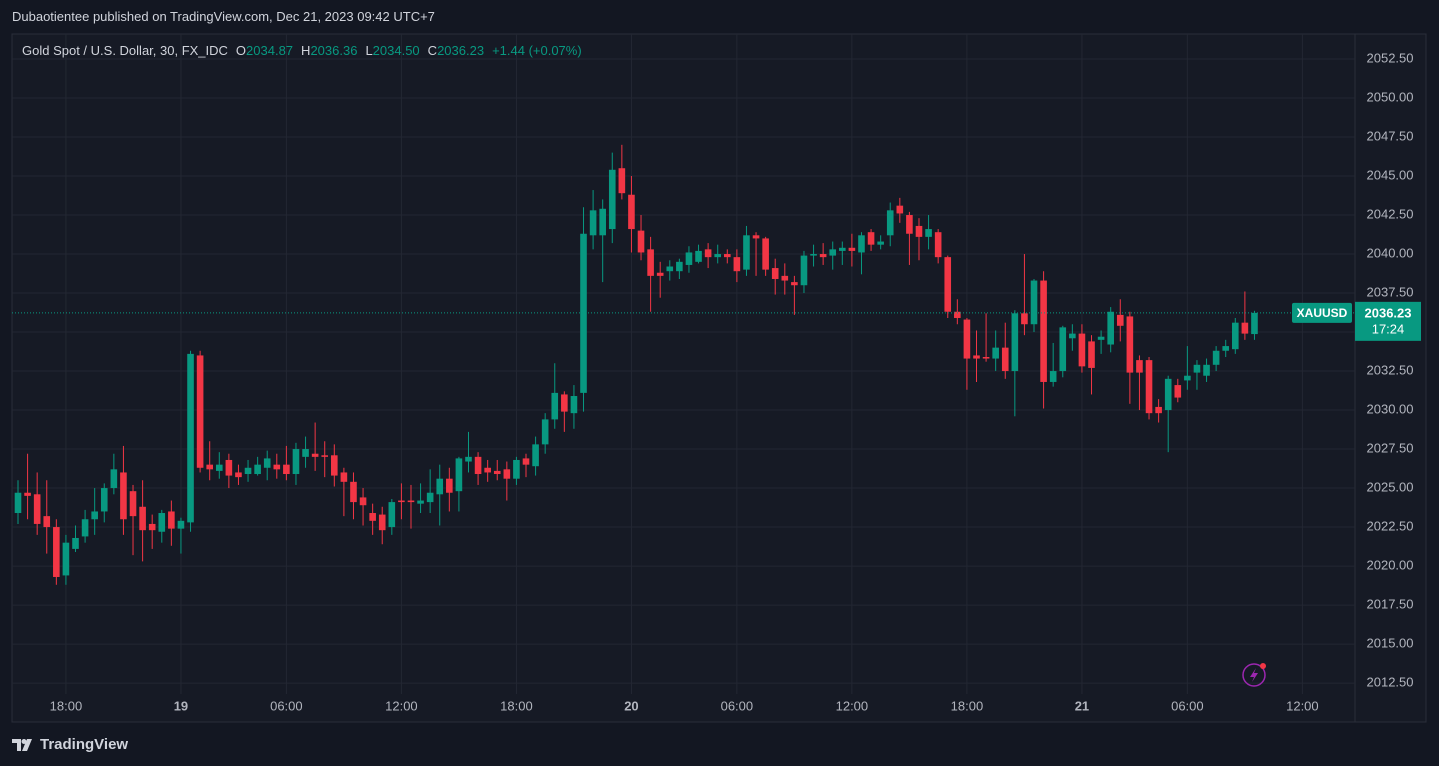  What do you see at coordinates (84, 744) in the screenshot?
I see `brand-name: TradingView` at bounding box center [84, 744].